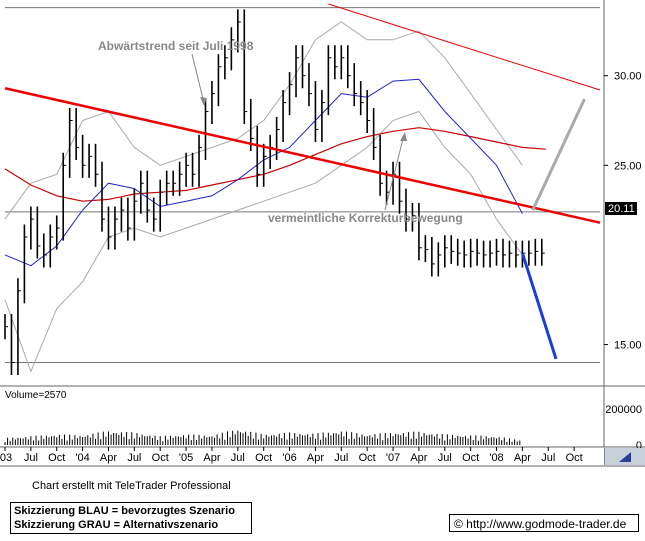 The image size is (645, 541). Describe the element at coordinates (82, 458) in the screenshot. I see `x-tick-label: '04` at that location.